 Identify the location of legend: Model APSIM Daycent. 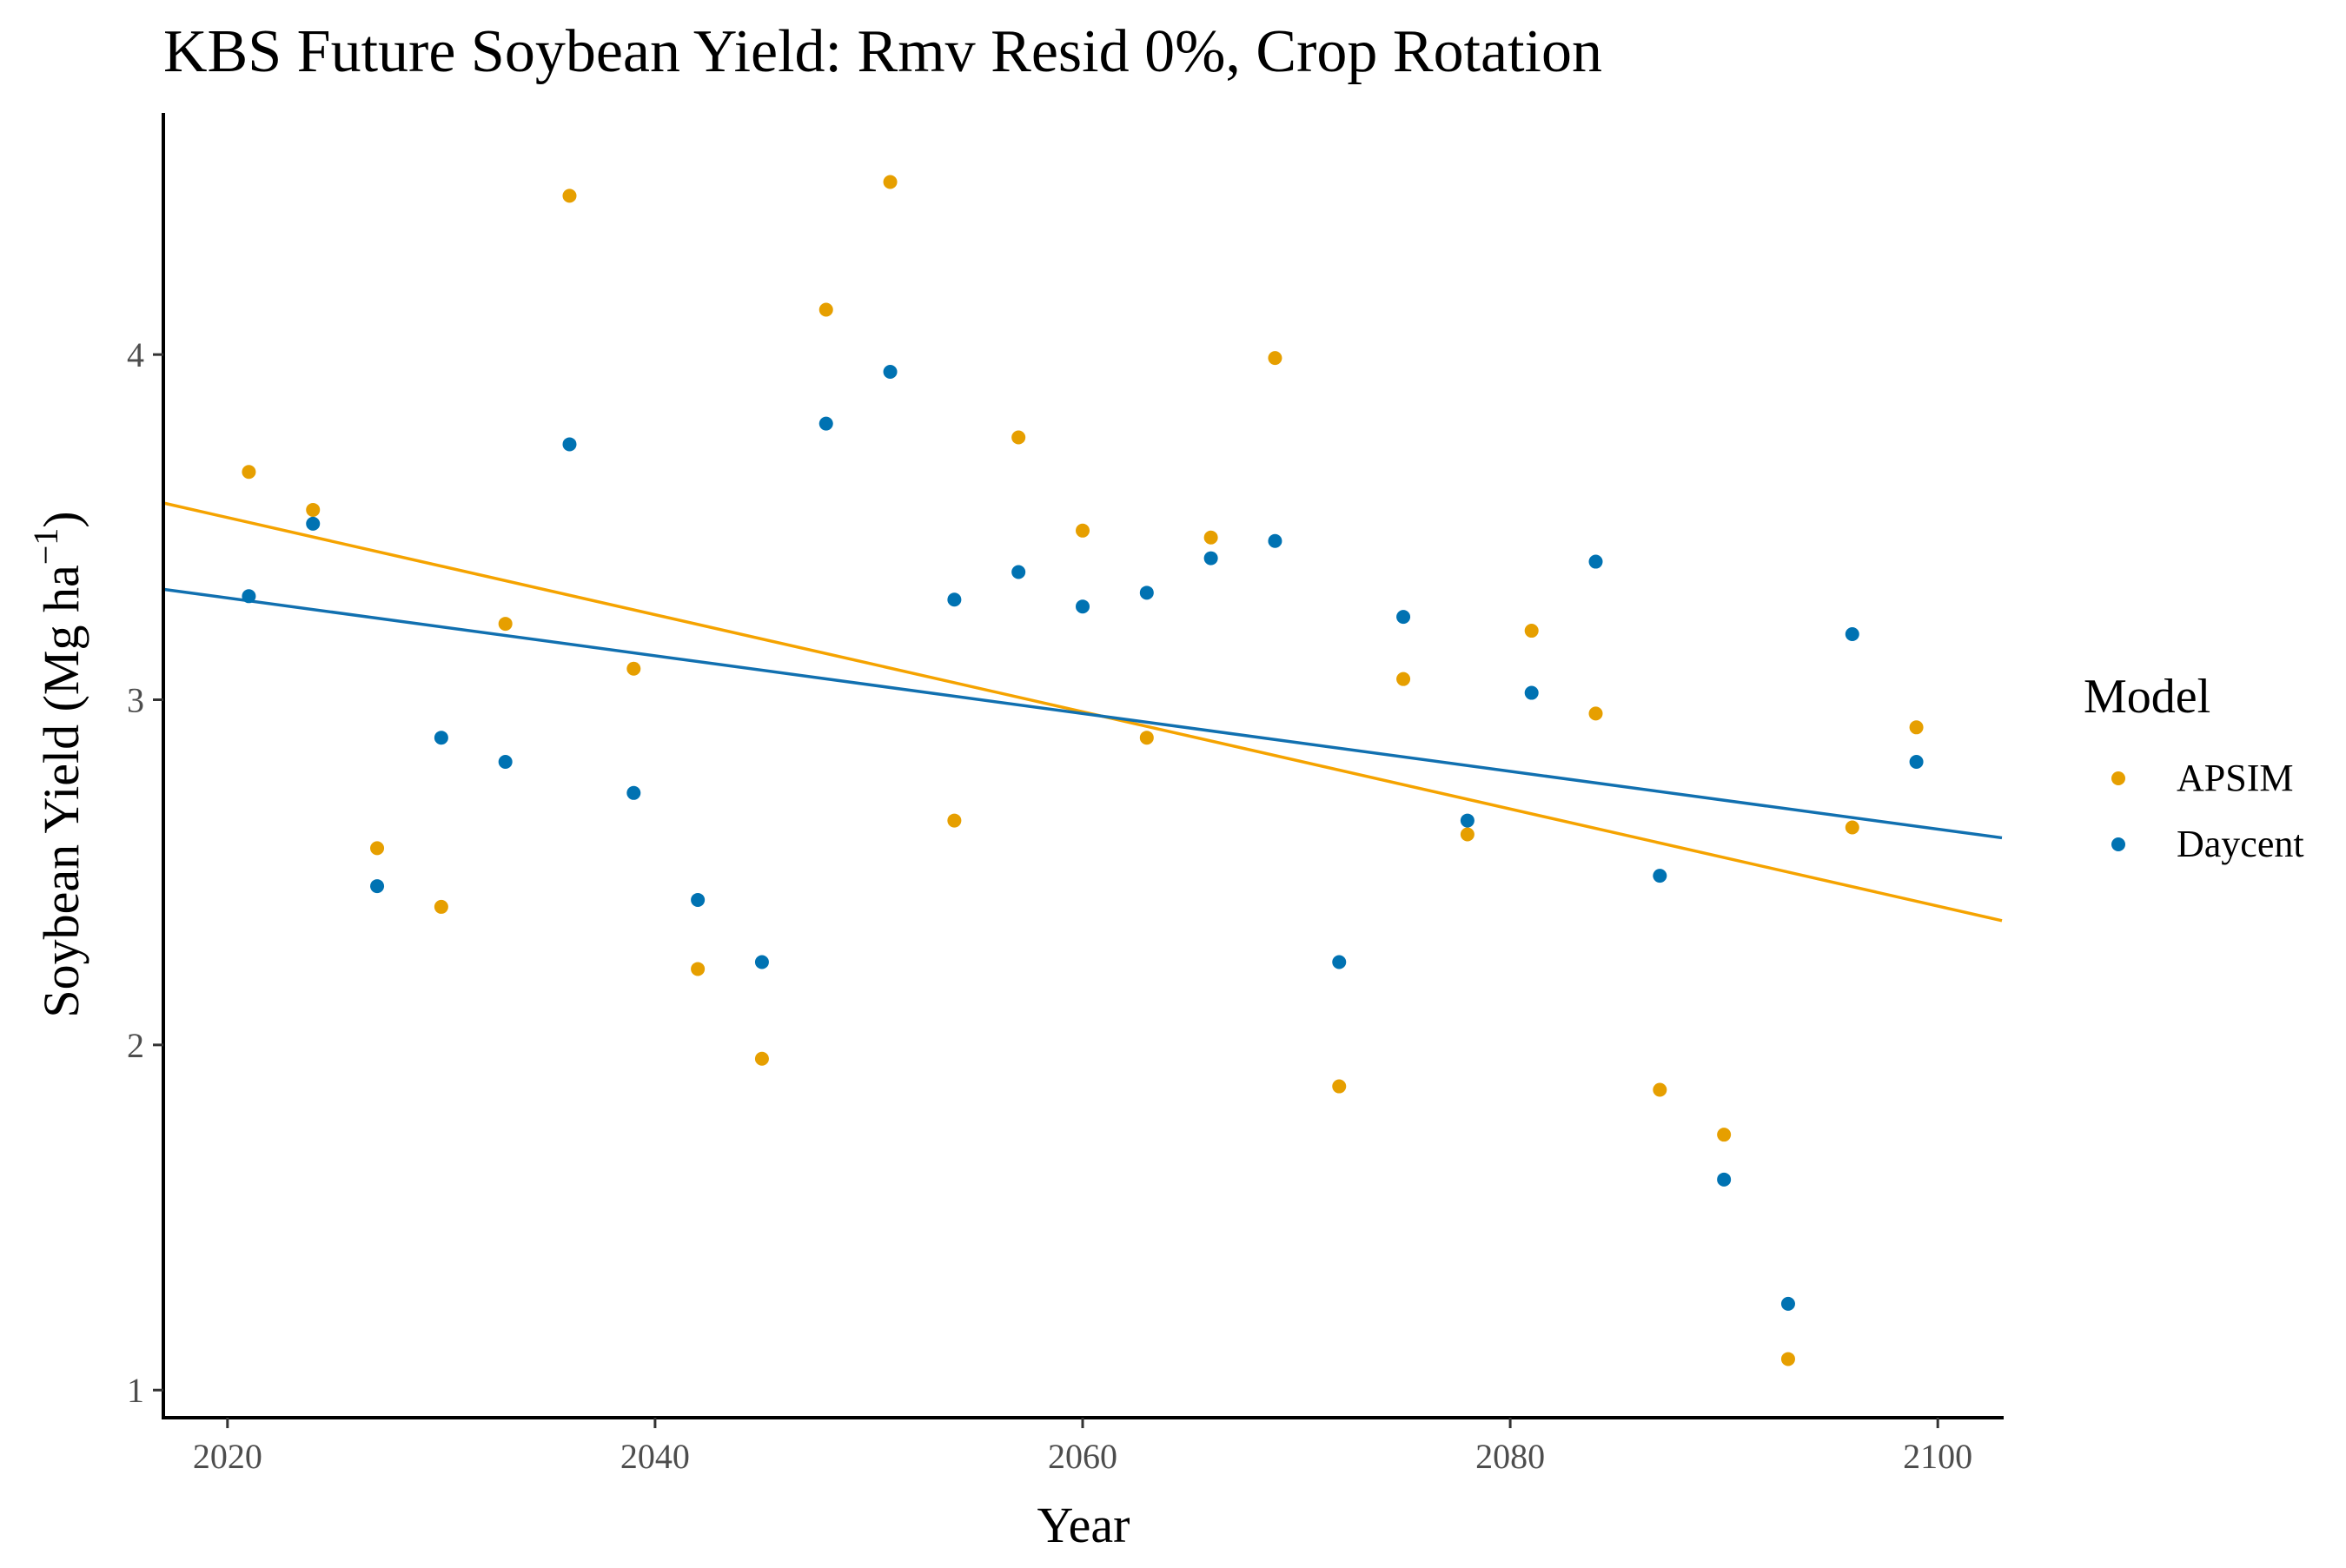
(2194, 767).